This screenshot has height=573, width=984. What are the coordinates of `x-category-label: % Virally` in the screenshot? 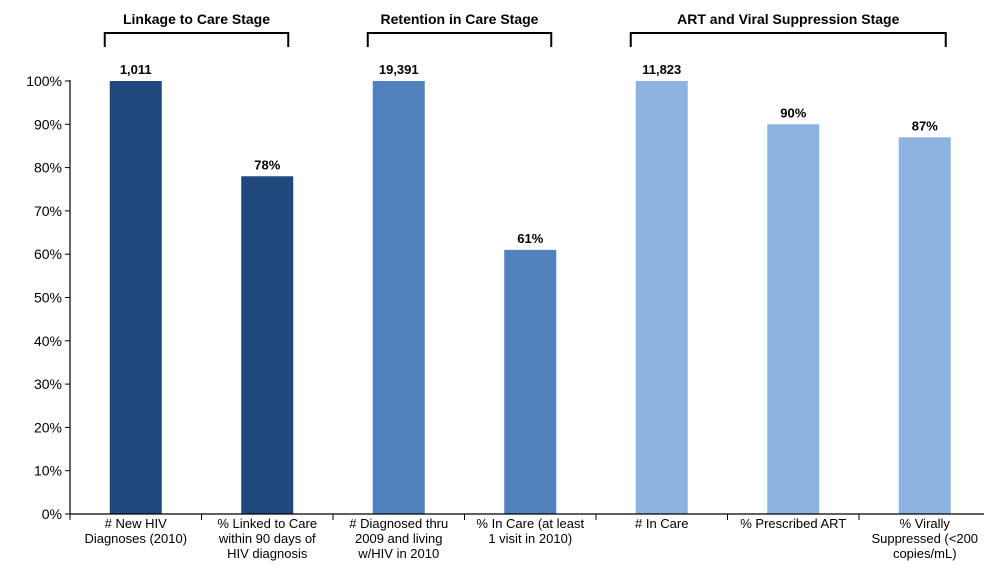 It's located at (925, 523).